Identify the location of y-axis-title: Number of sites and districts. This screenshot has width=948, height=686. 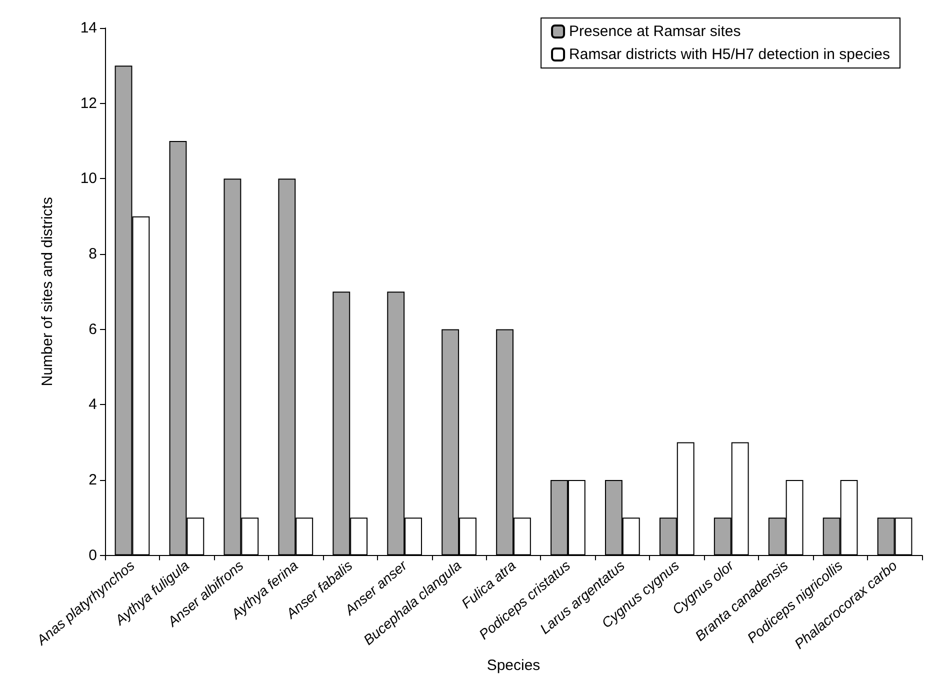
(47, 291).